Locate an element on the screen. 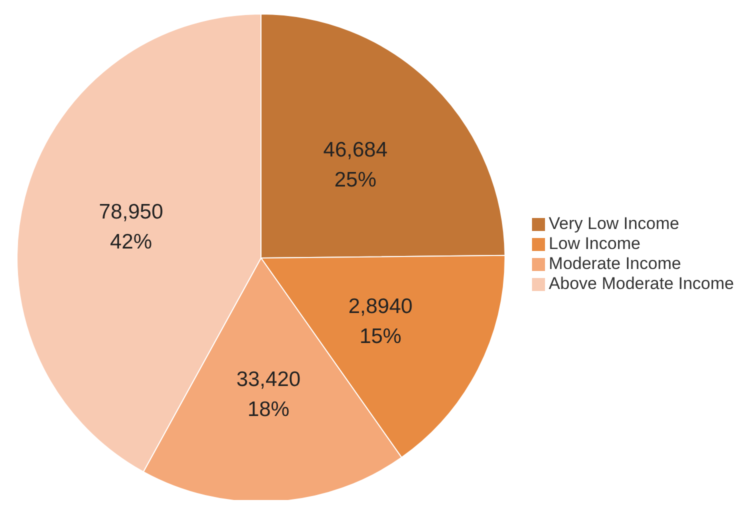  data-label: 2,8940 15% is located at coordinates (380, 321).